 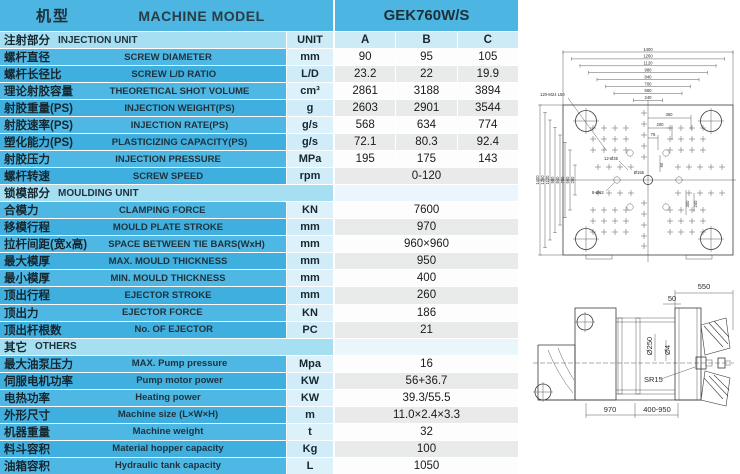 What do you see at coordinates (179, 125) in the screenshot?
I see `spec-label-en: INJECTION RATE(PS)` at bounding box center [179, 125].